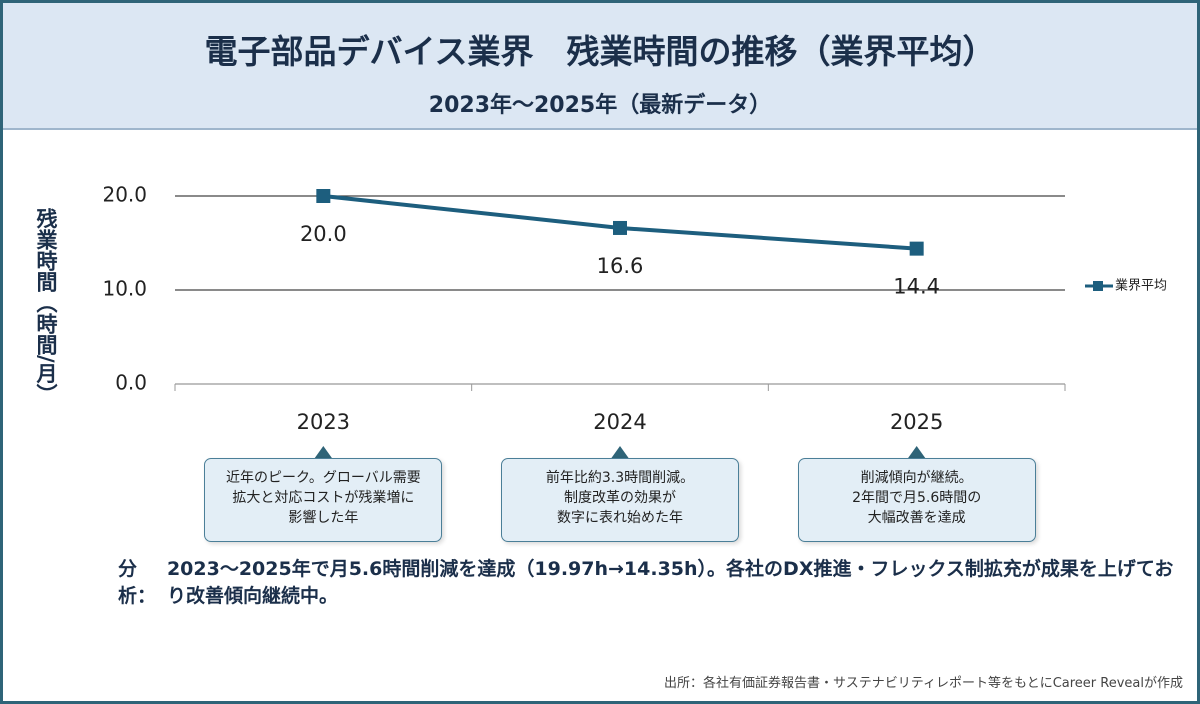 The height and width of the screenshot is (704, 1200). Describe the element at coordinates (323, 518) in the screenshot. I see `callout-line: 影響した年` at that location.